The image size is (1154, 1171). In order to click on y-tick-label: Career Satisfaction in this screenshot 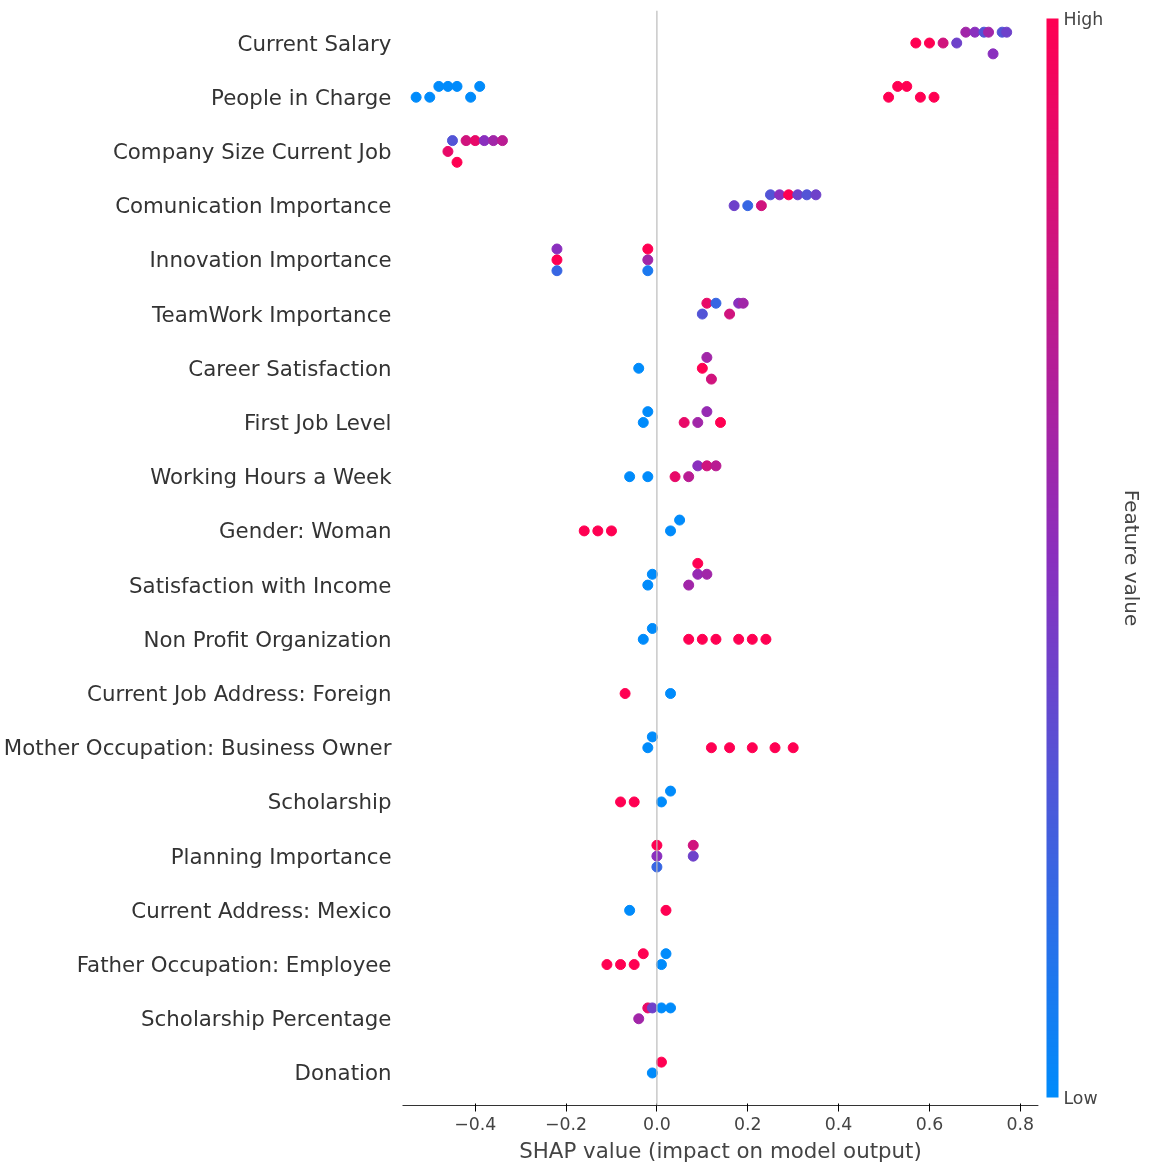, I will do `click(290, 368)`.